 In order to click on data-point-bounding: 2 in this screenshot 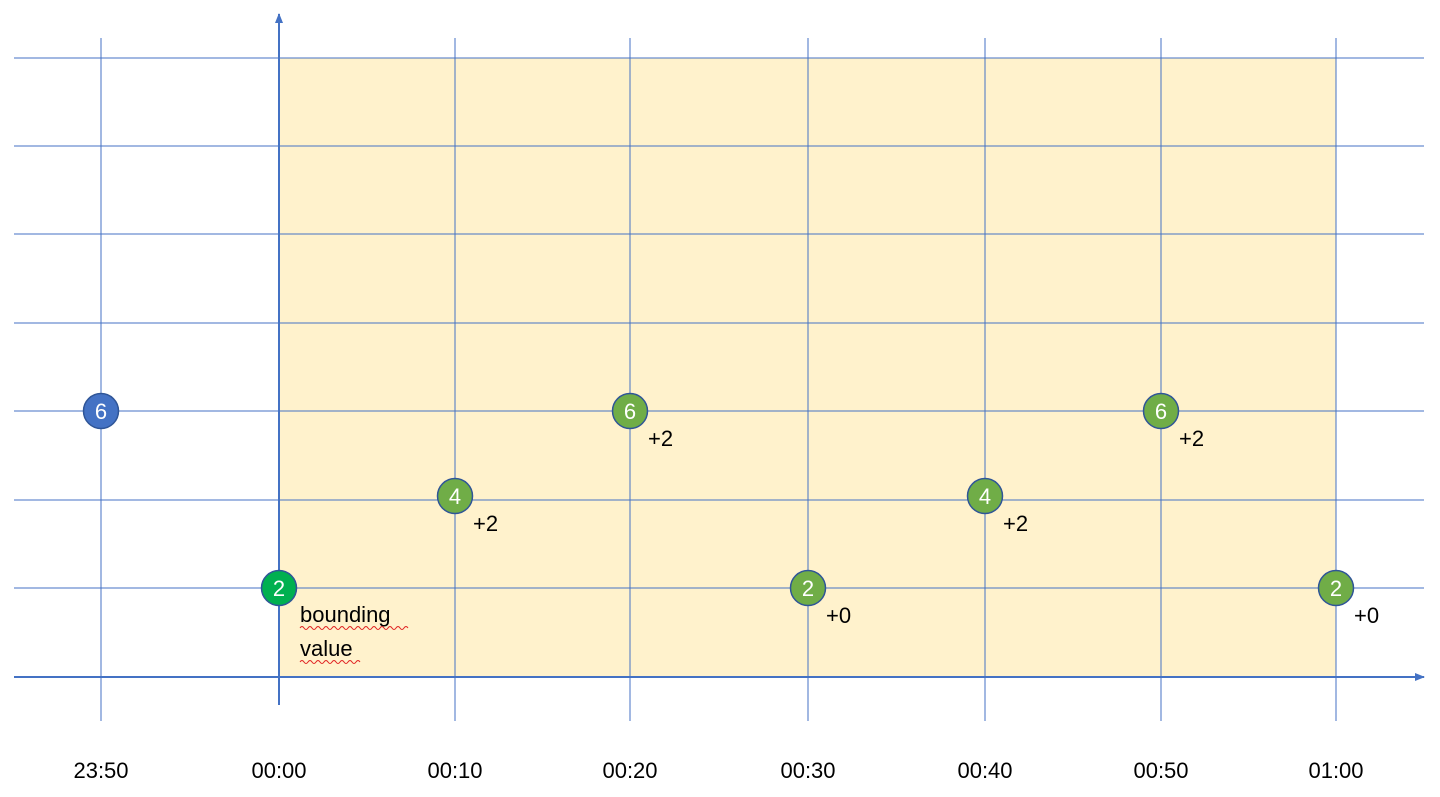, I will do `click(279, 588)`.